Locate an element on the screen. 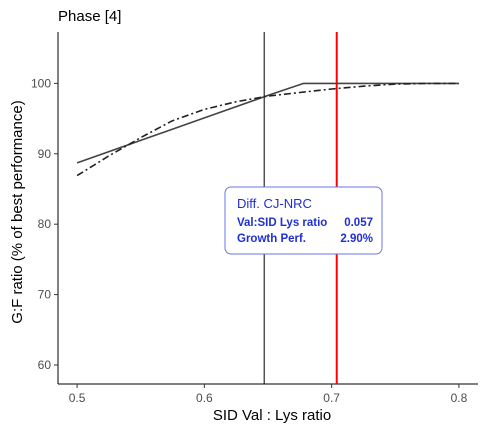 This screenshot has width=489, height=434. x-tick-label: 0.7 is located at coordinates (331, 398).